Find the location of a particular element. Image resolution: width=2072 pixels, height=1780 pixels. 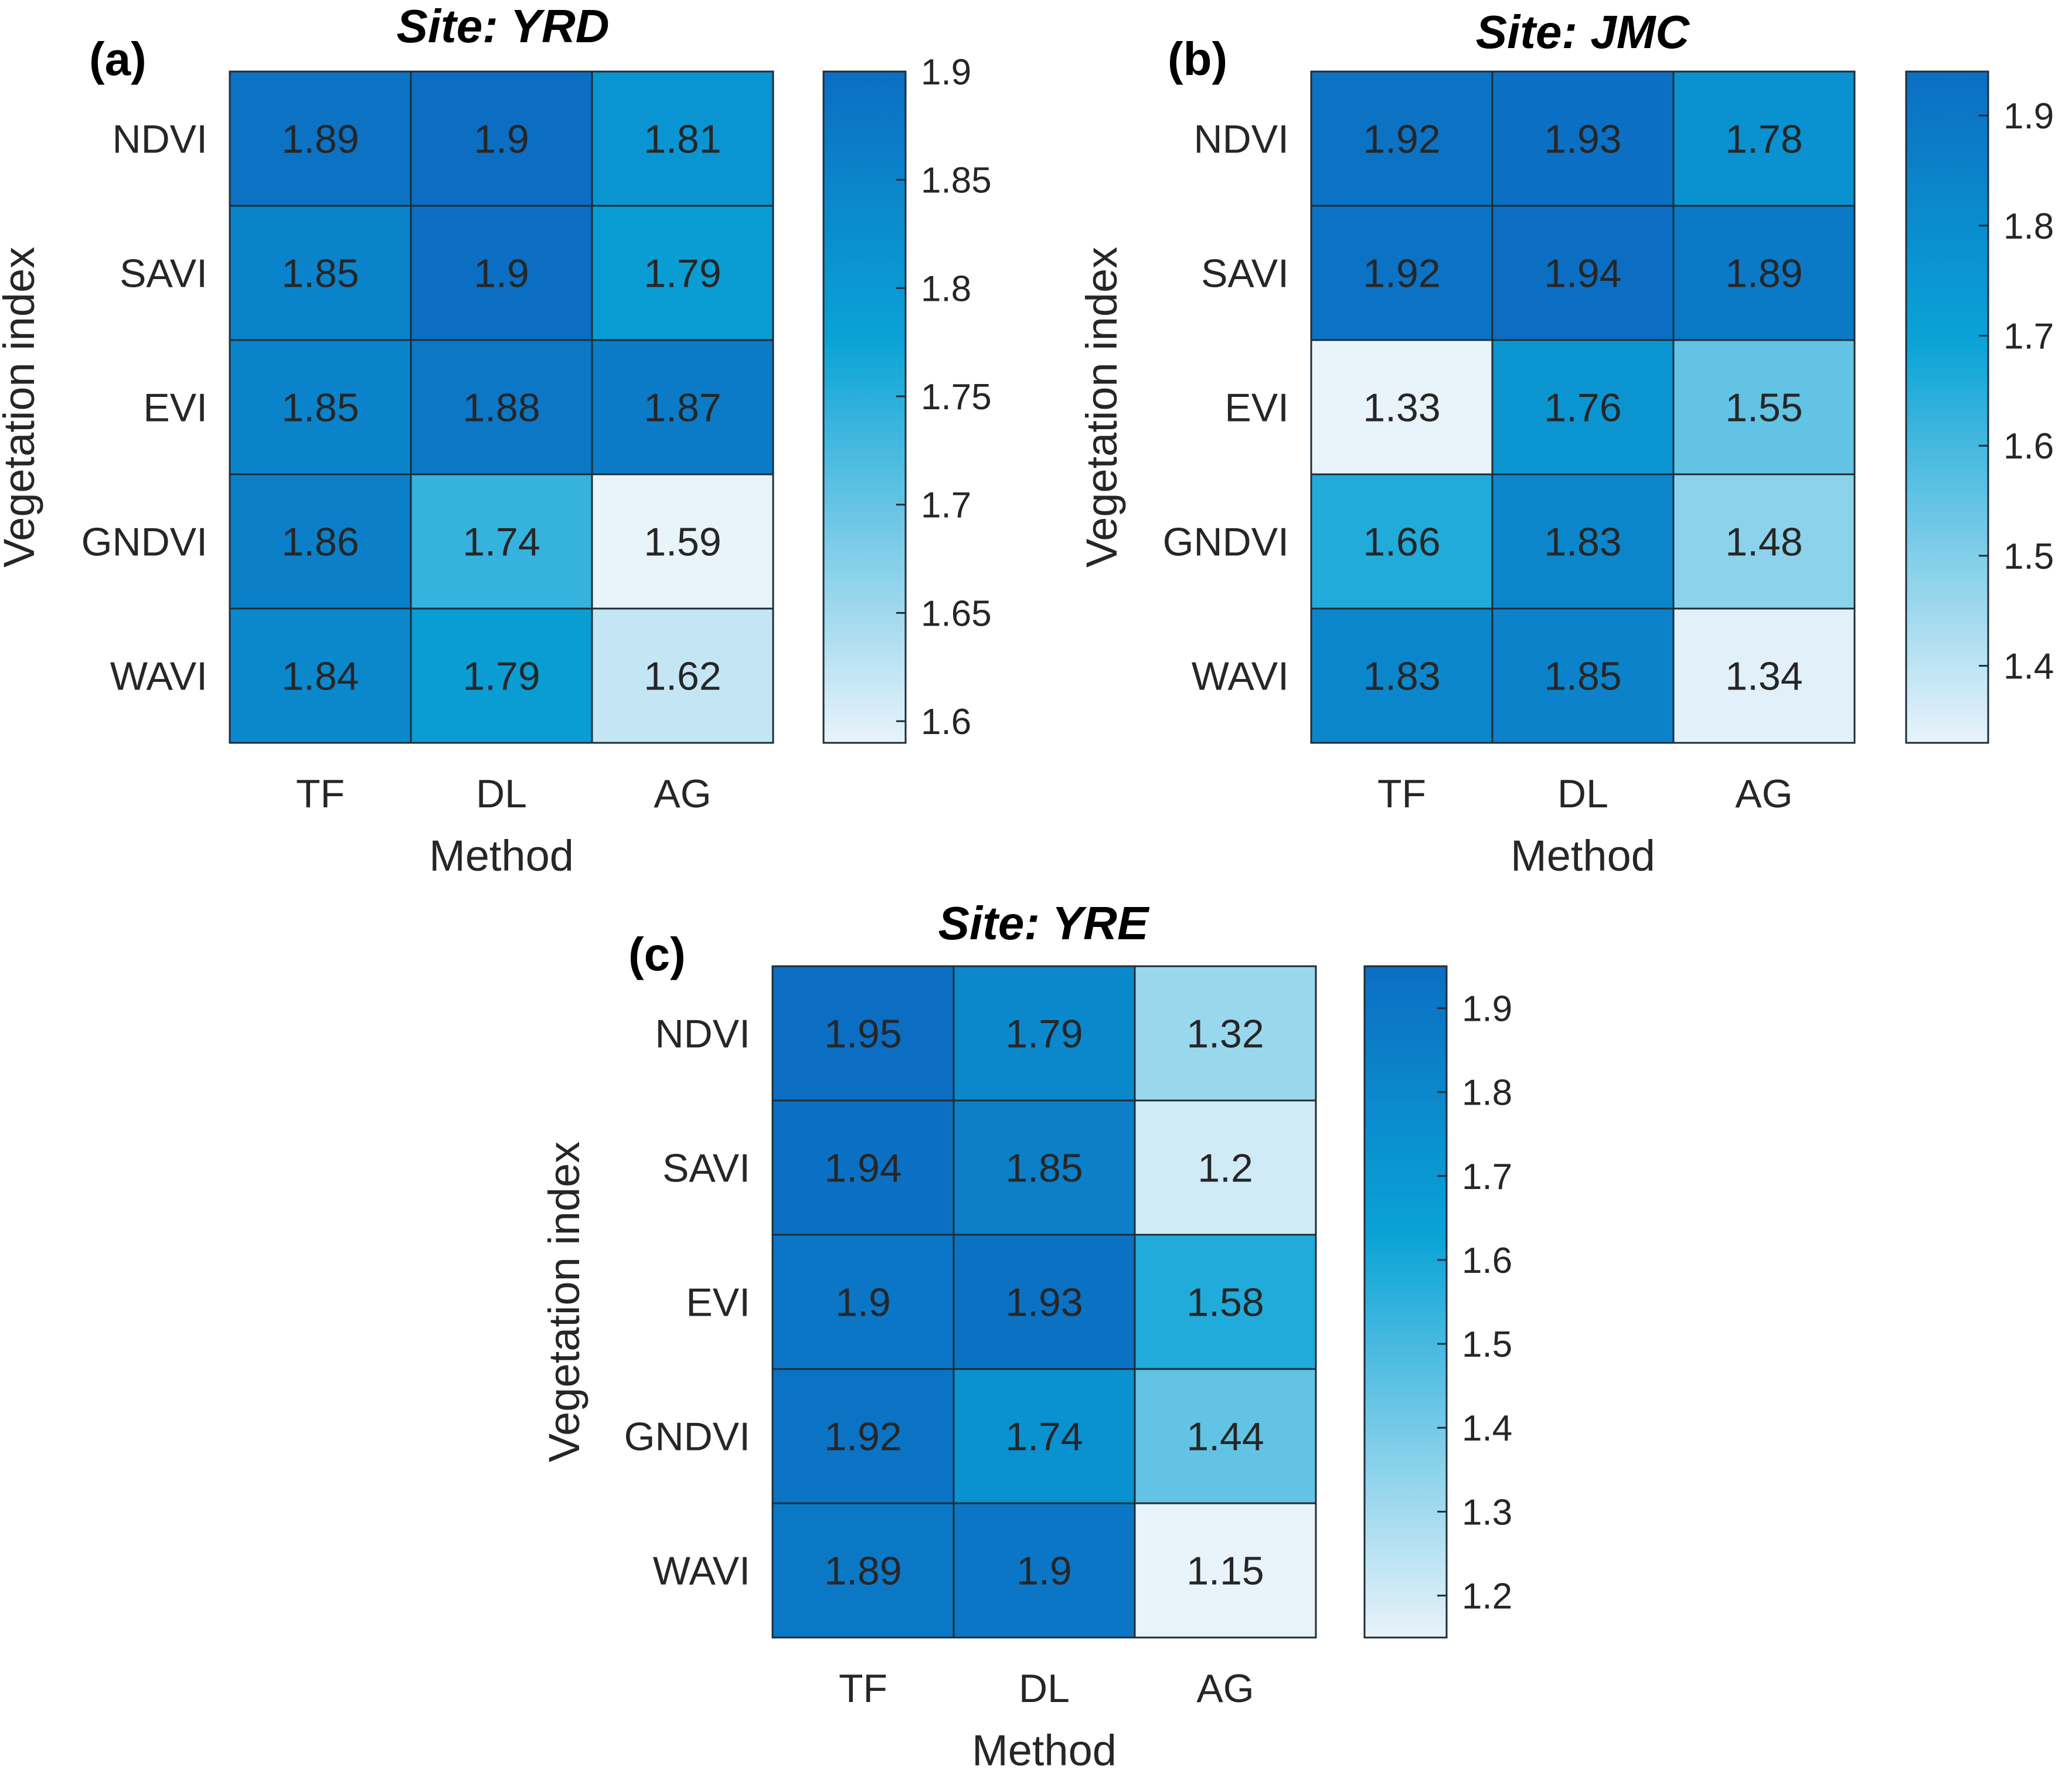

cell-value-label: 1.55 is located at coordinates (1763, 408).